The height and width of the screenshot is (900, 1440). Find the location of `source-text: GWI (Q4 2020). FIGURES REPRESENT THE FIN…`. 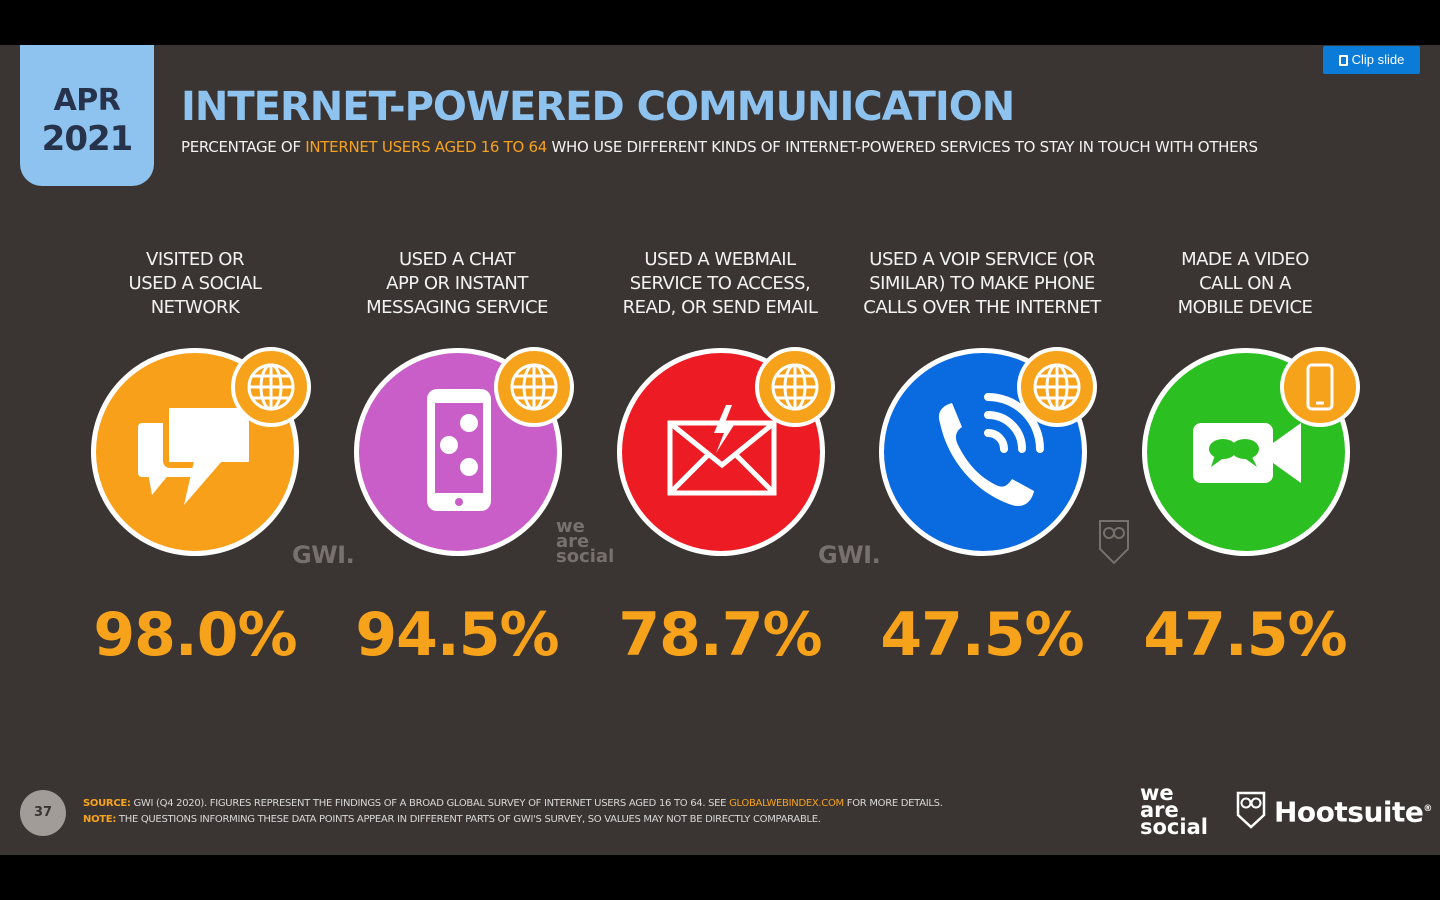

source-text: GWI (Q4 2020). FIGURES REPRESENT THE FIN… is located at coordinates (430, 803).